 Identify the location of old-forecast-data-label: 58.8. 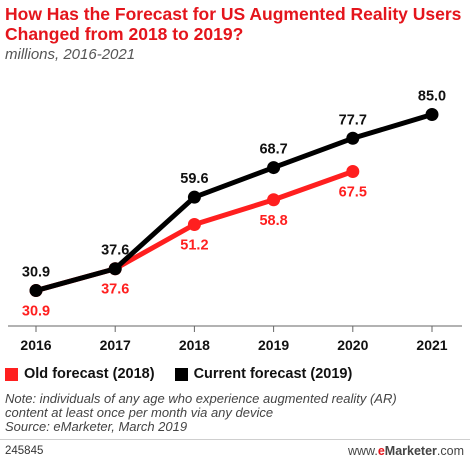
(273, 221).